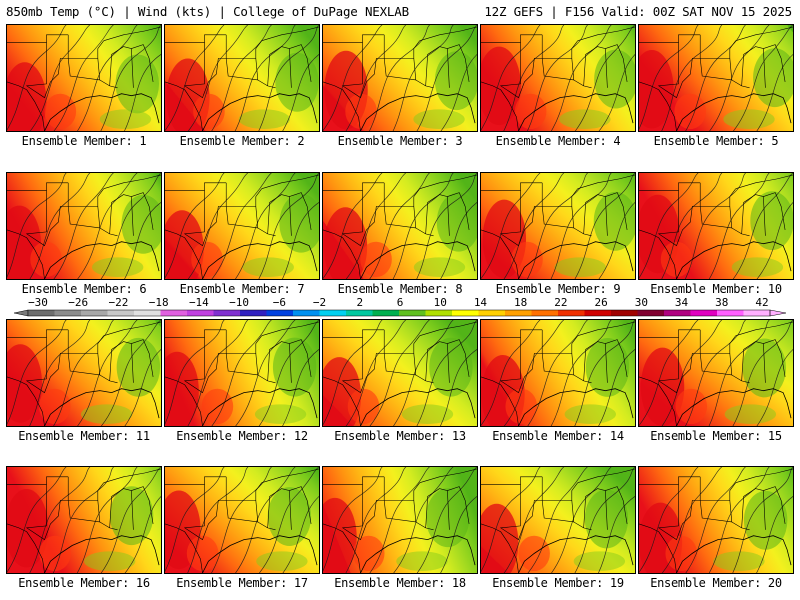 The image size is (800, 600). I want to click on colorbar-right-arrow, so click(778, 313).